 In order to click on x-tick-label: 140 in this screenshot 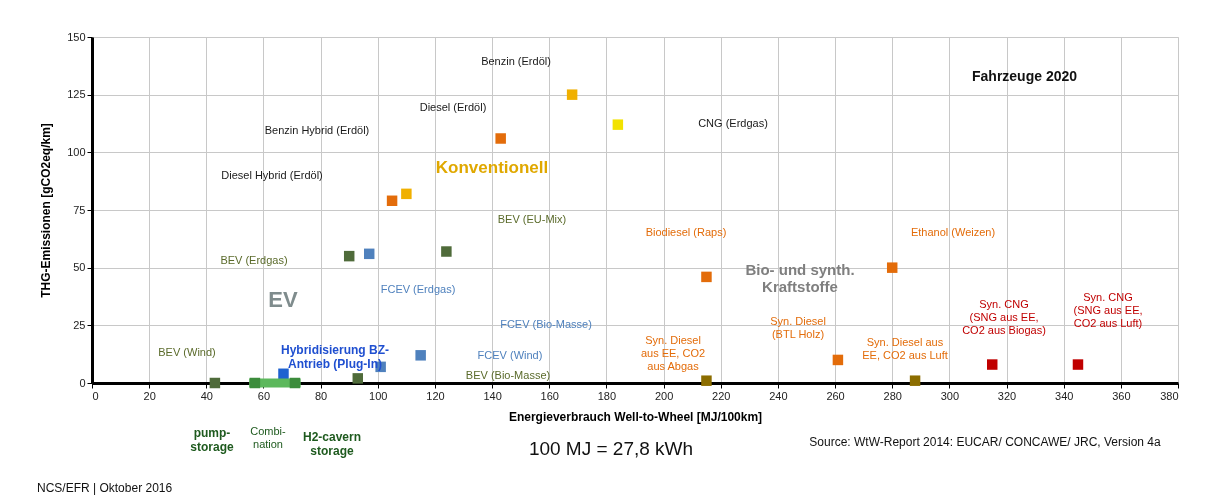, I will do `click(492, 395)`.